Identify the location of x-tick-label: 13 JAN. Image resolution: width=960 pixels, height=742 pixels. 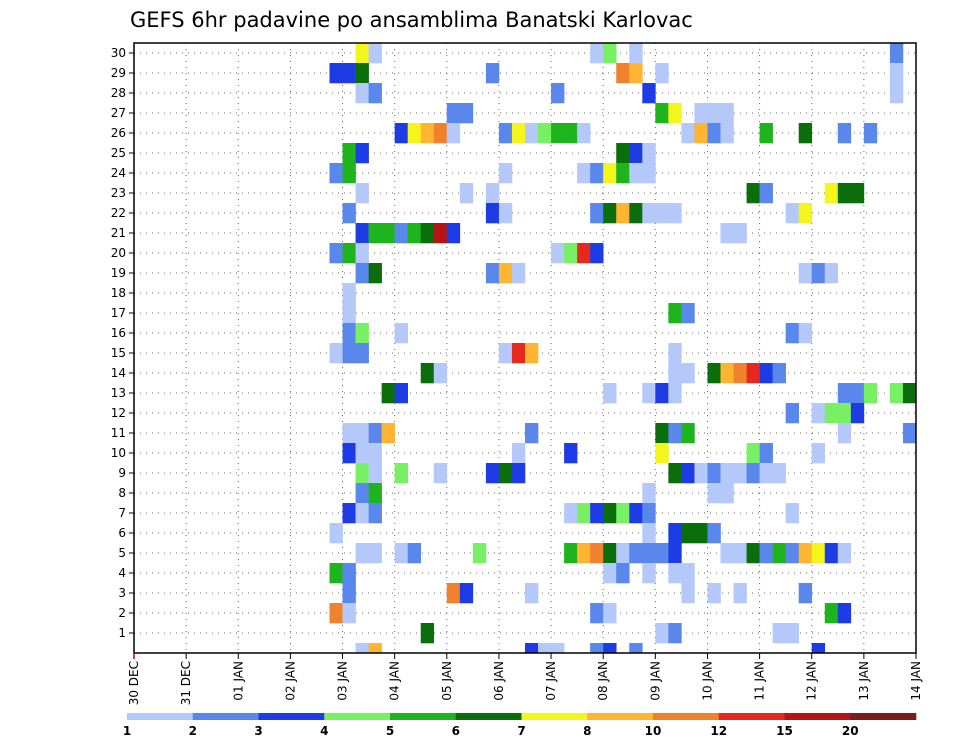
(864, 681).